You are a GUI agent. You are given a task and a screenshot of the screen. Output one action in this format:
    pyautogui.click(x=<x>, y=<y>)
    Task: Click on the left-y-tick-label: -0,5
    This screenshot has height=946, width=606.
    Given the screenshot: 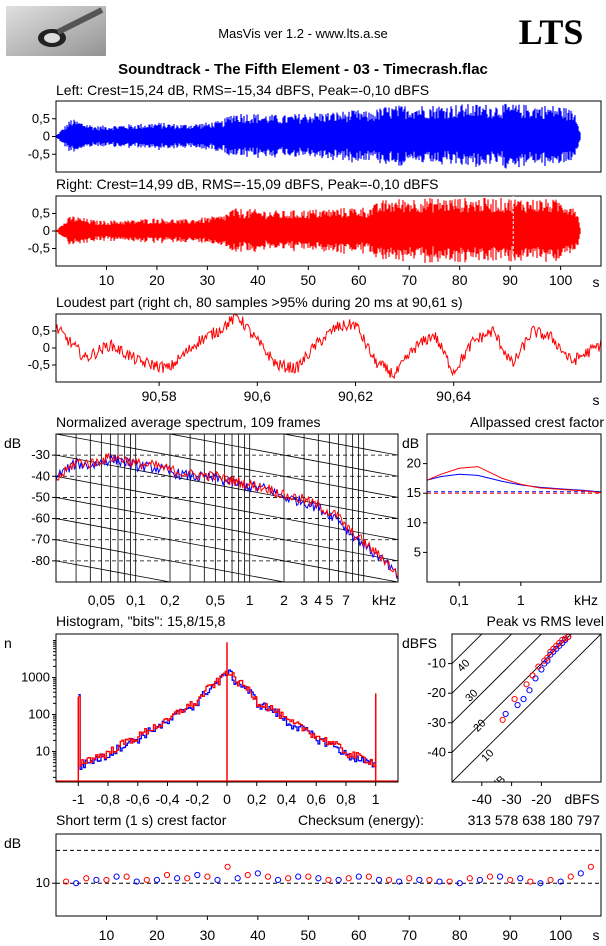 What is the action you would take?
    pyautogui.click(x=39, y=153)
    